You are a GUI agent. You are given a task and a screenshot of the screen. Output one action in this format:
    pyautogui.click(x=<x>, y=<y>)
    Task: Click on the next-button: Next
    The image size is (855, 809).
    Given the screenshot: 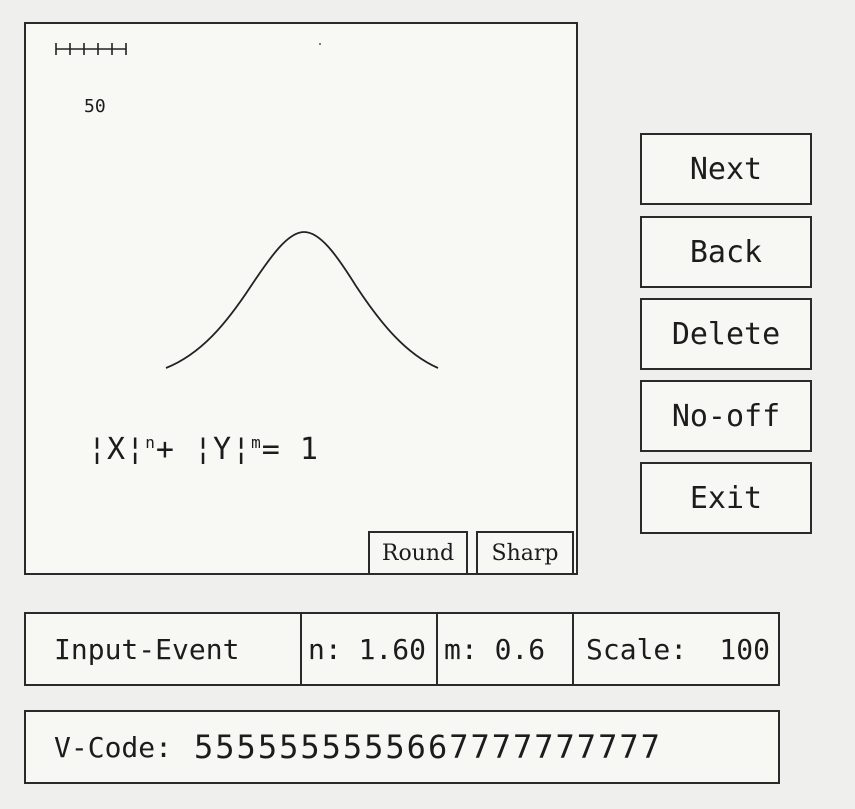 What is the action you would take?
    pyautogui.click(x=726, y=169)
    